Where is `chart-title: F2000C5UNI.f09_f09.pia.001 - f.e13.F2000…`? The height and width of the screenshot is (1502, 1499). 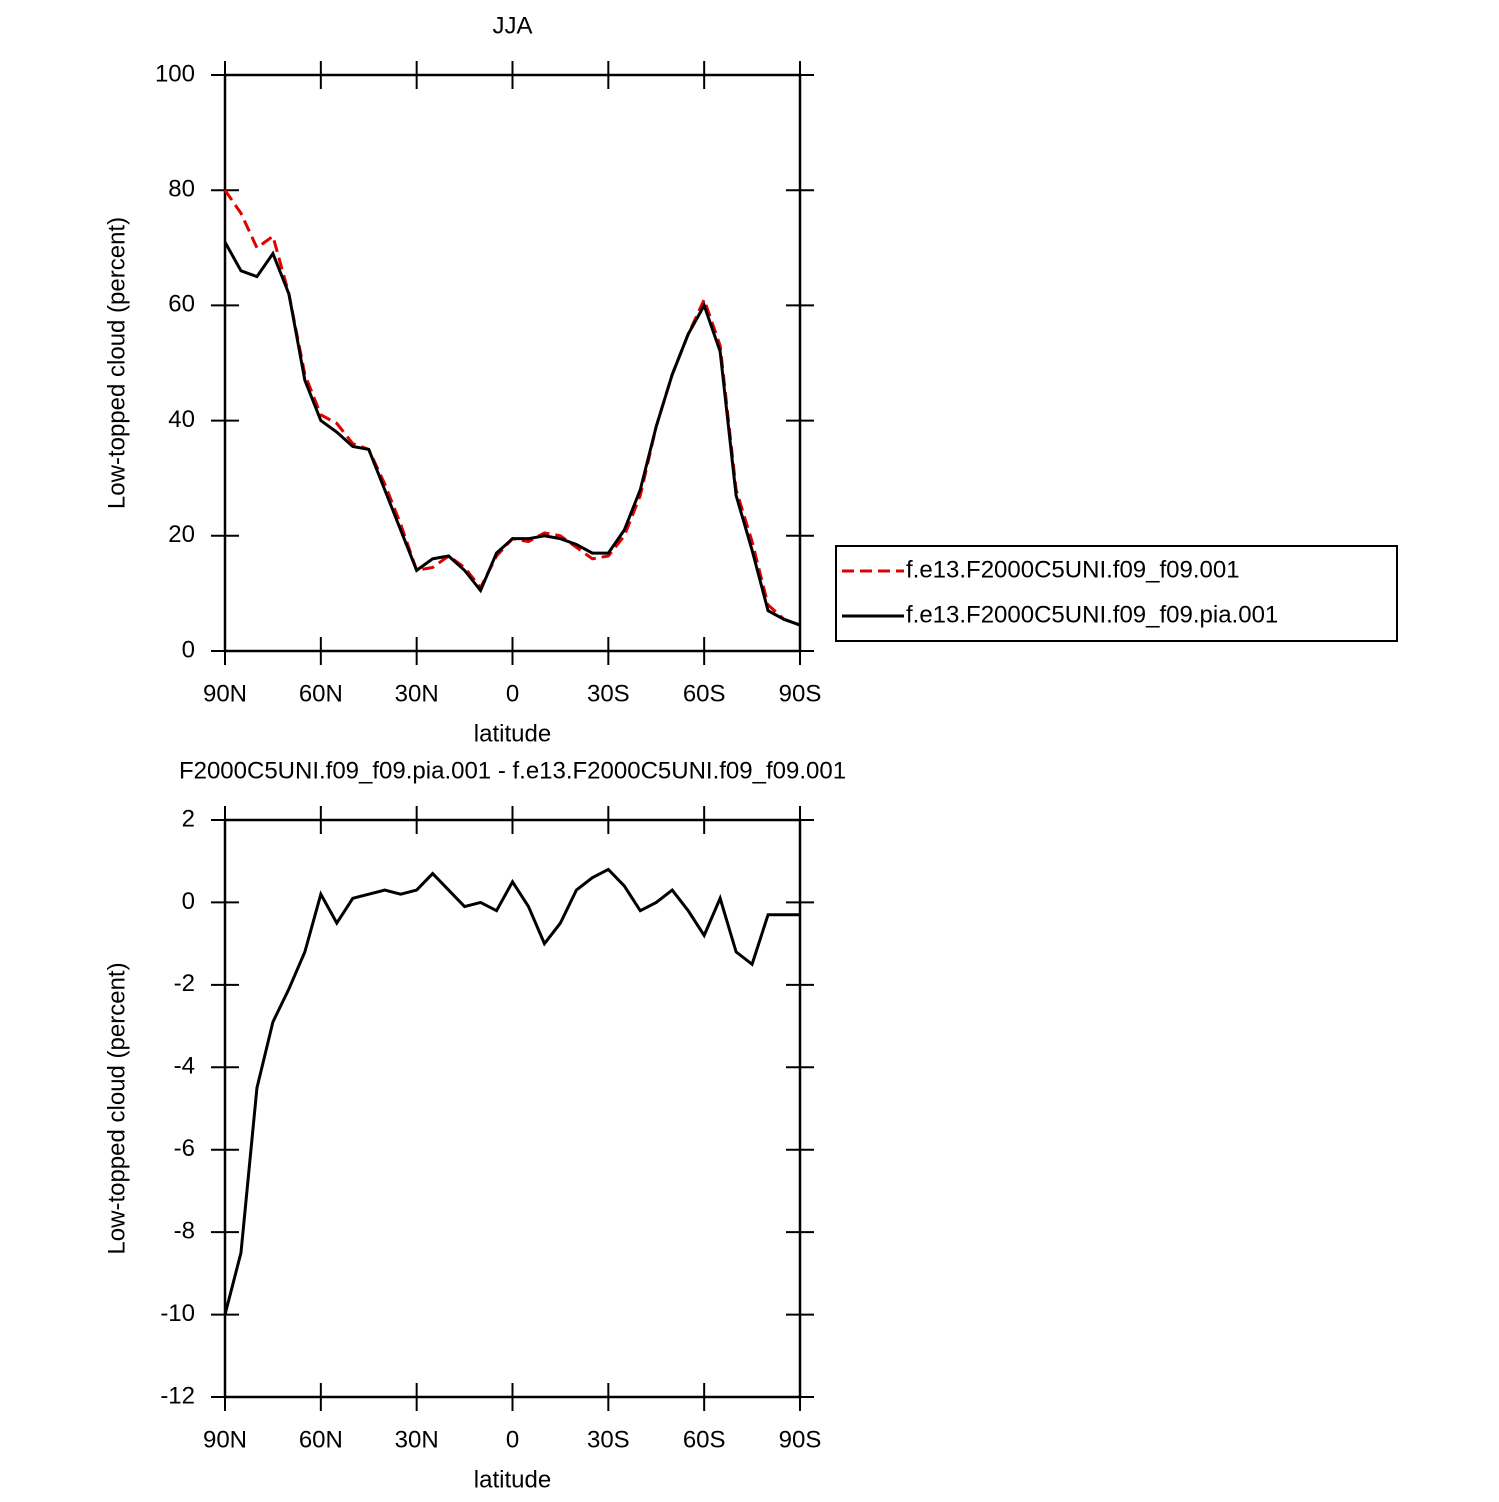 chart-title: F2000C5UNI.f09_f09.pia.001 - f.e13.F2000… is located at coordinates (512, 770).